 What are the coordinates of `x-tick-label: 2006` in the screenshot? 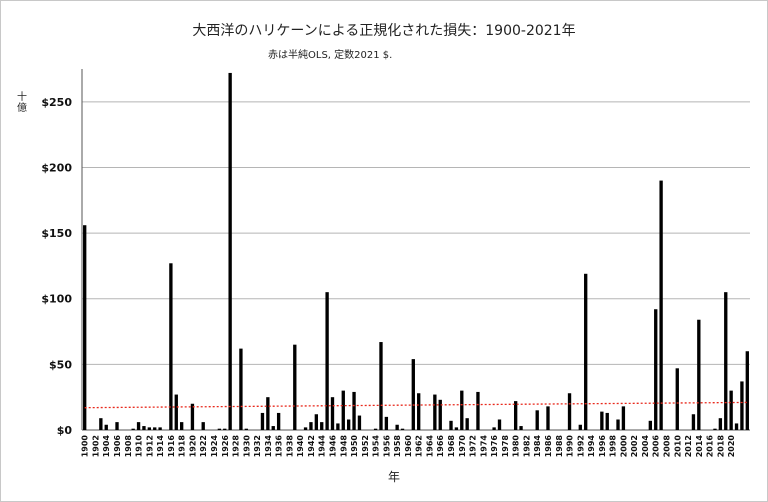 It's located at (656, 446).